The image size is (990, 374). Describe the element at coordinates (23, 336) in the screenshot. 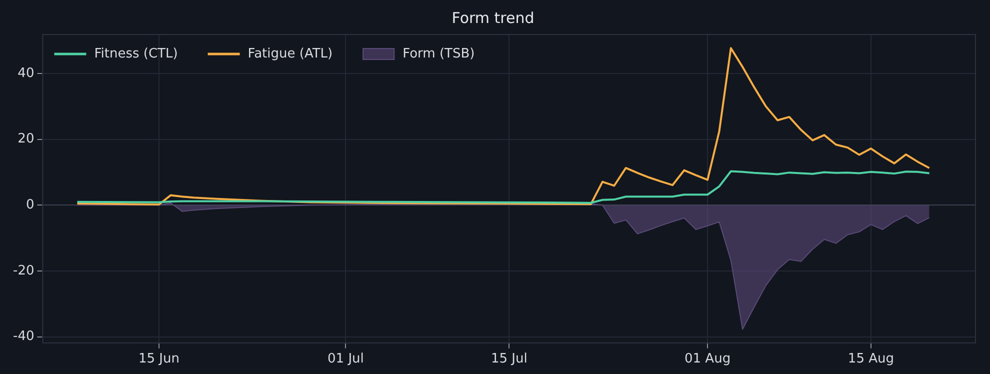

I see `y-tick-label: -40` at that location.